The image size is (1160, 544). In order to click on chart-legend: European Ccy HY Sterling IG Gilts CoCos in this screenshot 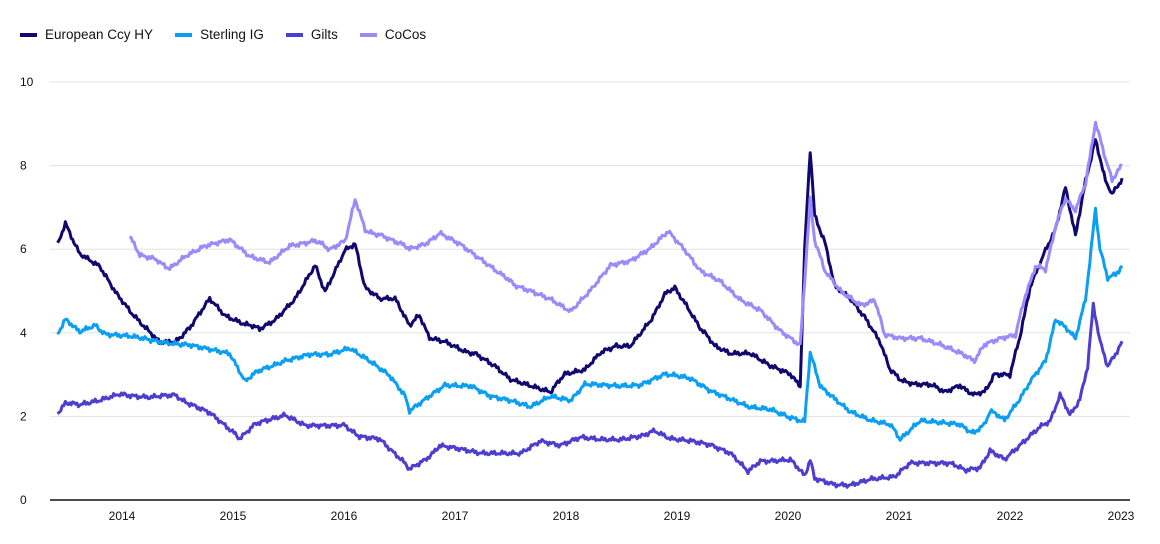, I will do `click(223, 34)`.